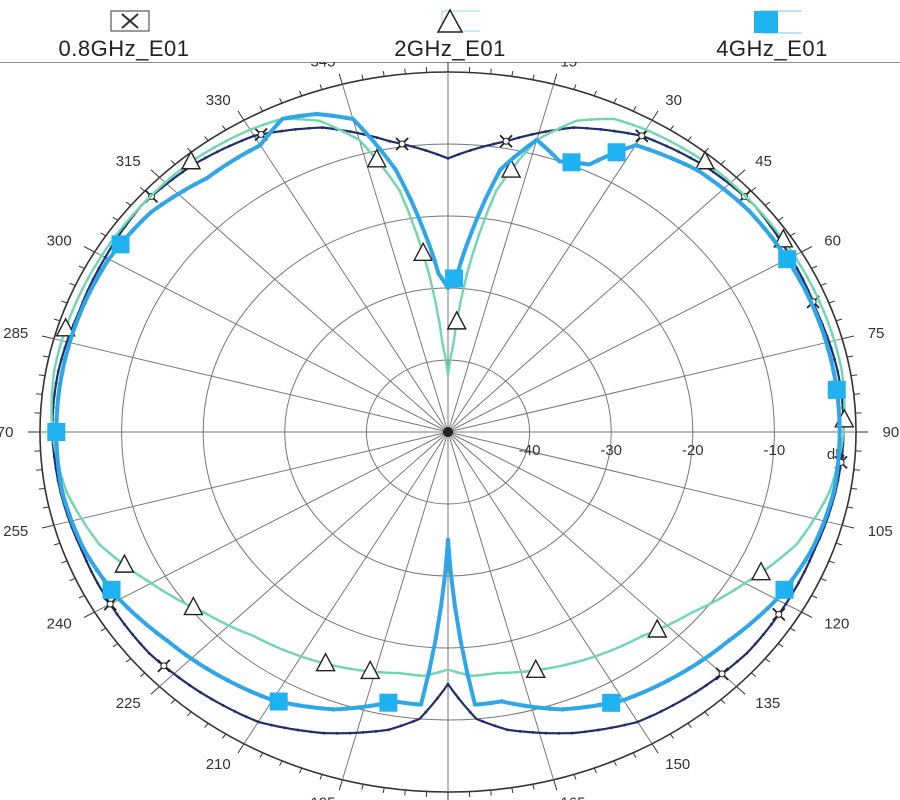 The width and height of the screenshot is (900, 800). I want to click on angle-label-240: 240, so click(59, 624).